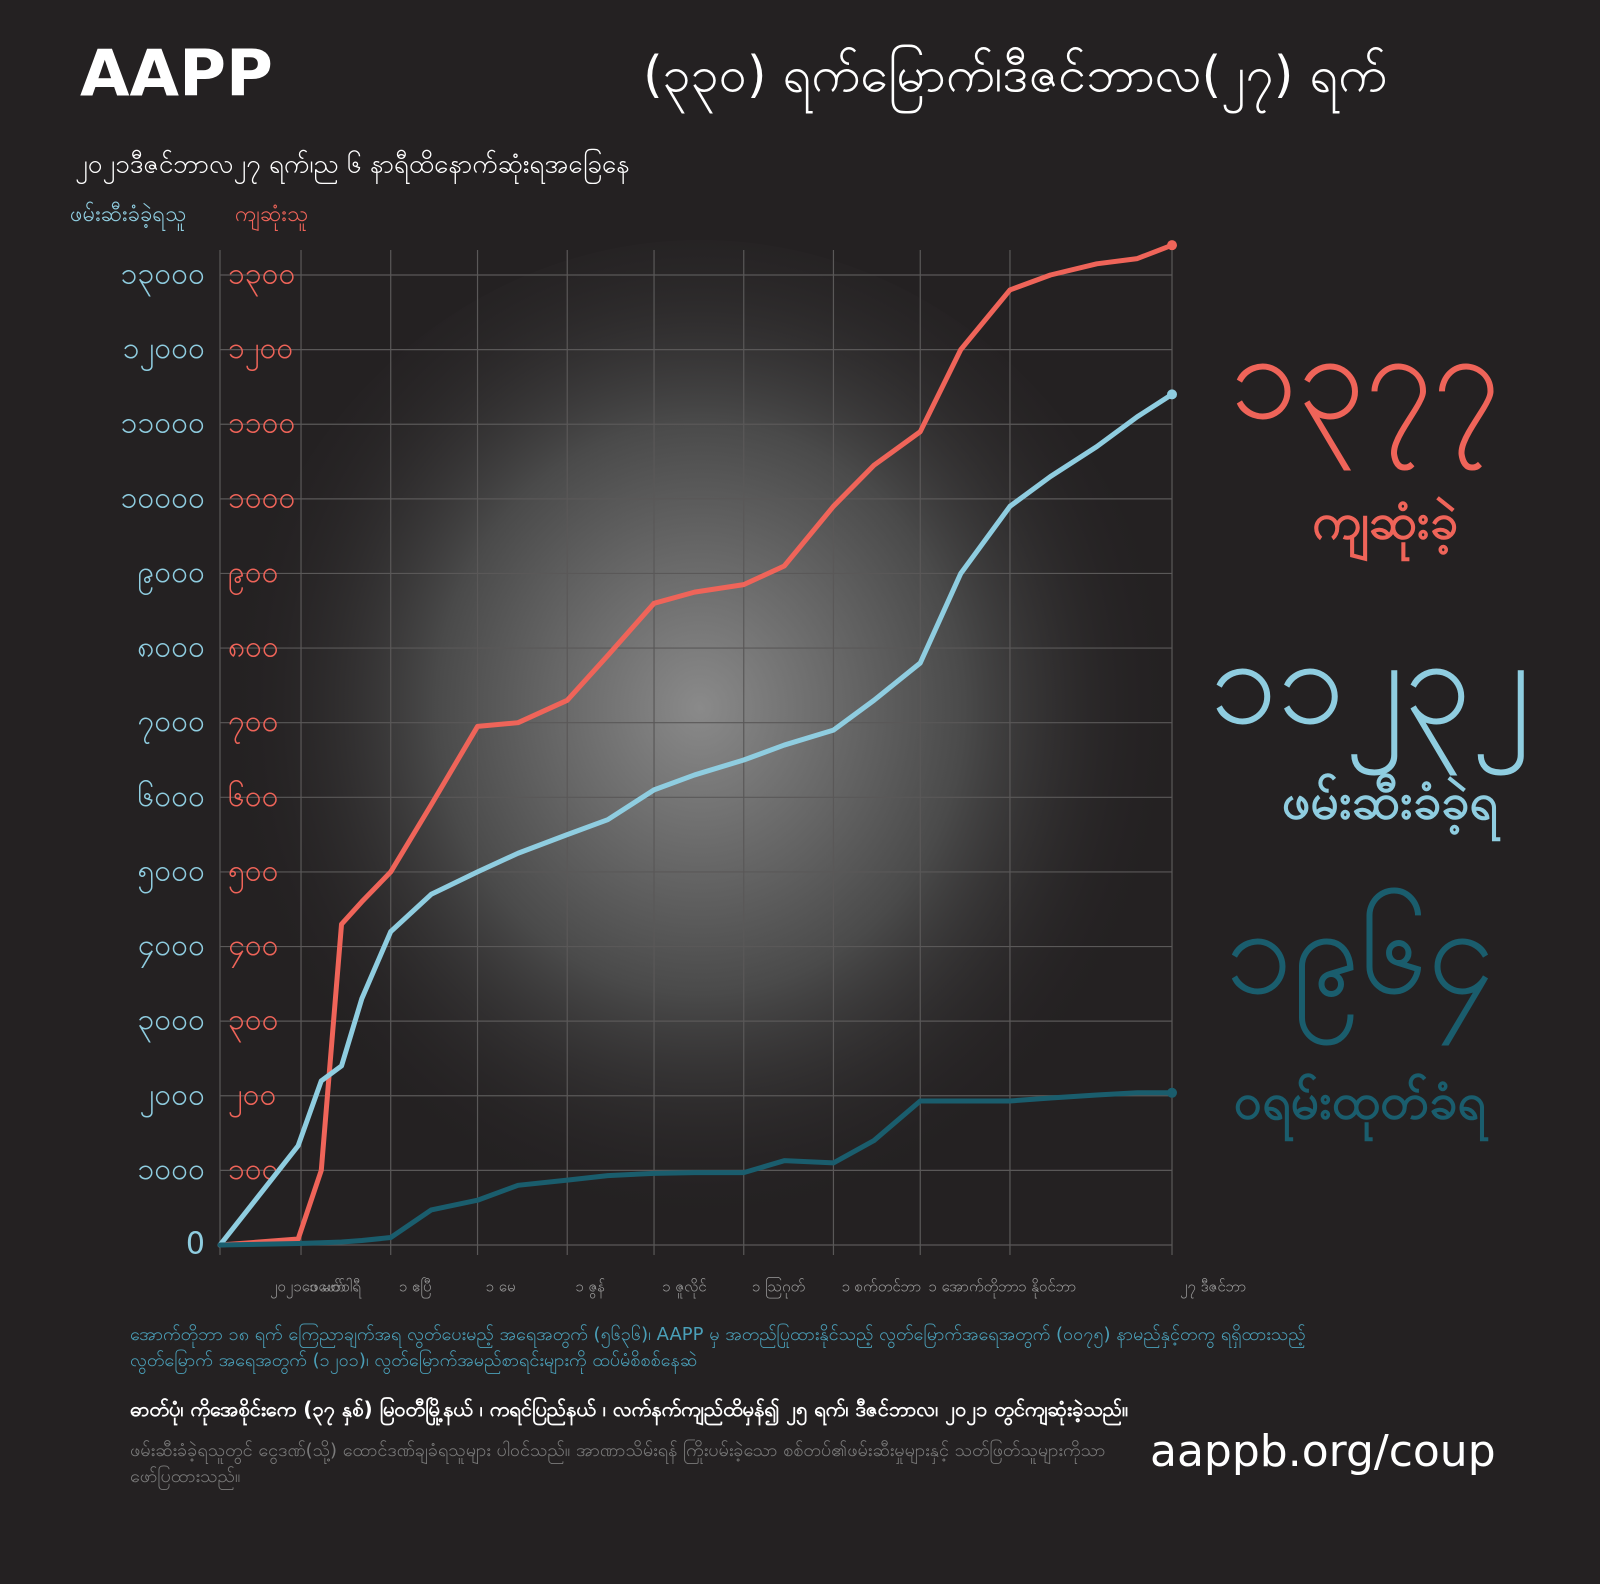  Describe the element at coordinates (172, 1023) in the screenshot. I see `y-tick-label: ၃၀၀၀` at that location.